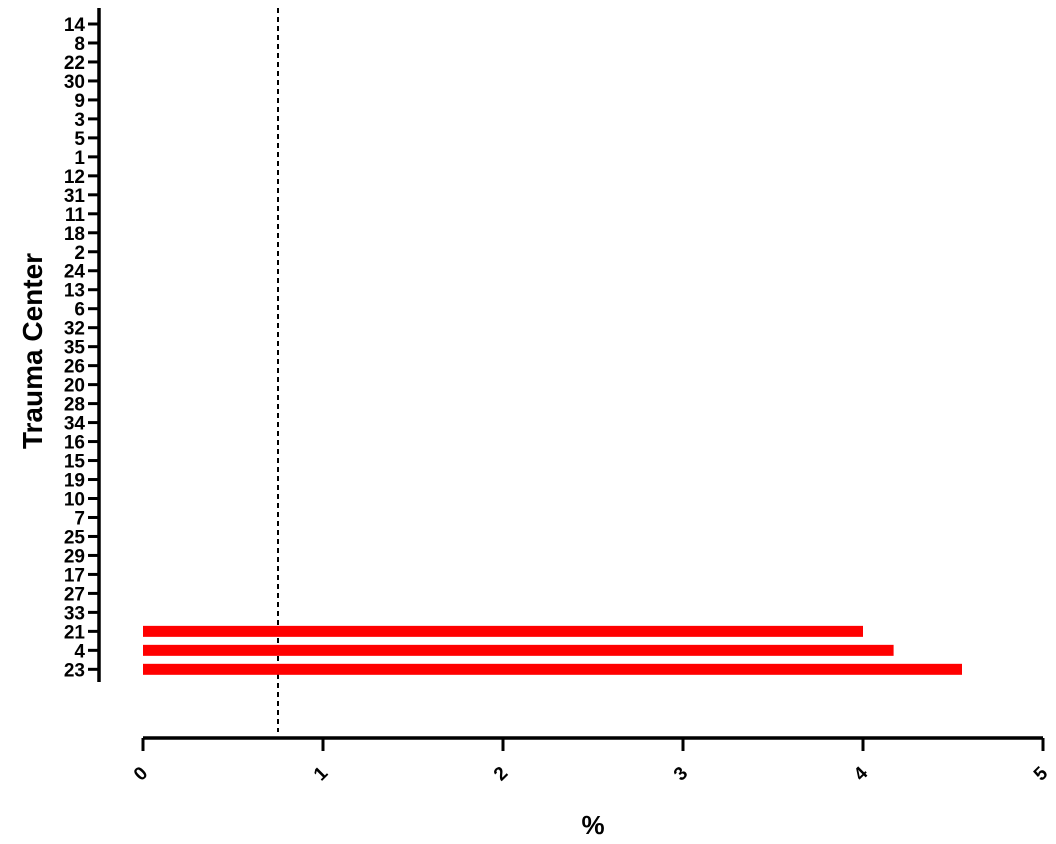  What do you see at coordinates (75, 215) in the screenshot?
I see `y-tick-label: 11` at bounding box center [75, 215].